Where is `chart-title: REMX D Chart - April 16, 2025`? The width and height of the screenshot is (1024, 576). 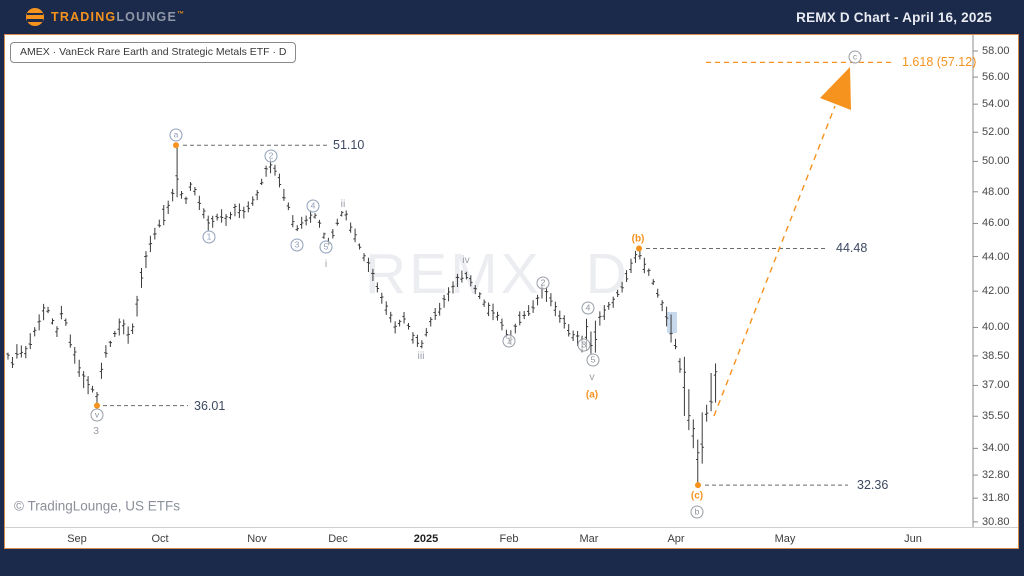 chart-title: REMX D Chart - April 16, 2025 is located at coordinates (894, 17).